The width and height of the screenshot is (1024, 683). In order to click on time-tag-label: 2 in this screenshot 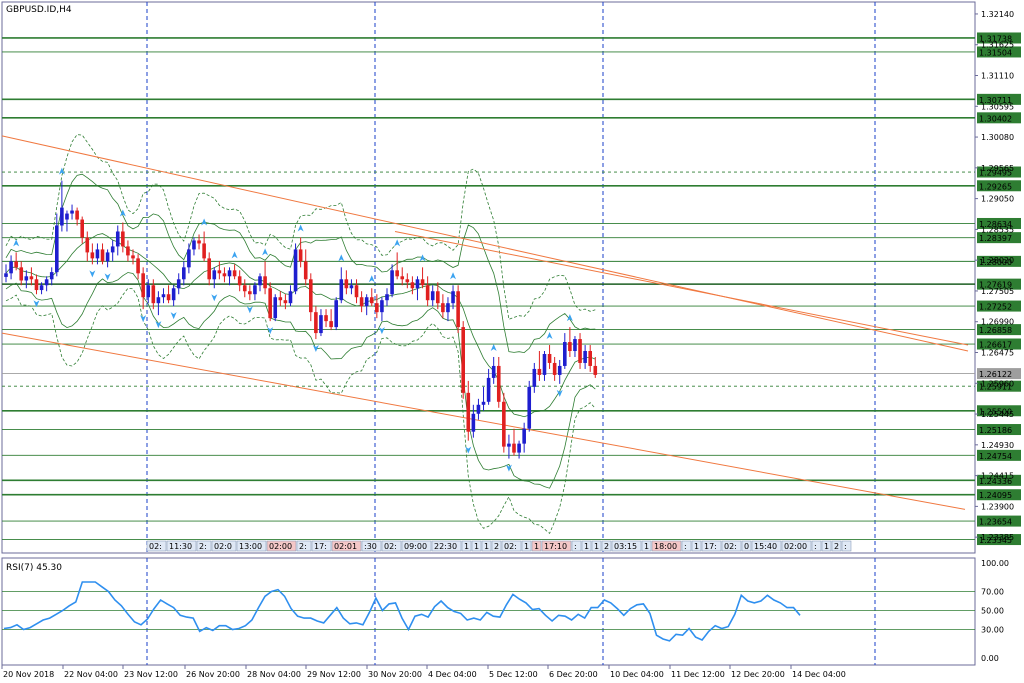, I will do `click(606, 546)`.